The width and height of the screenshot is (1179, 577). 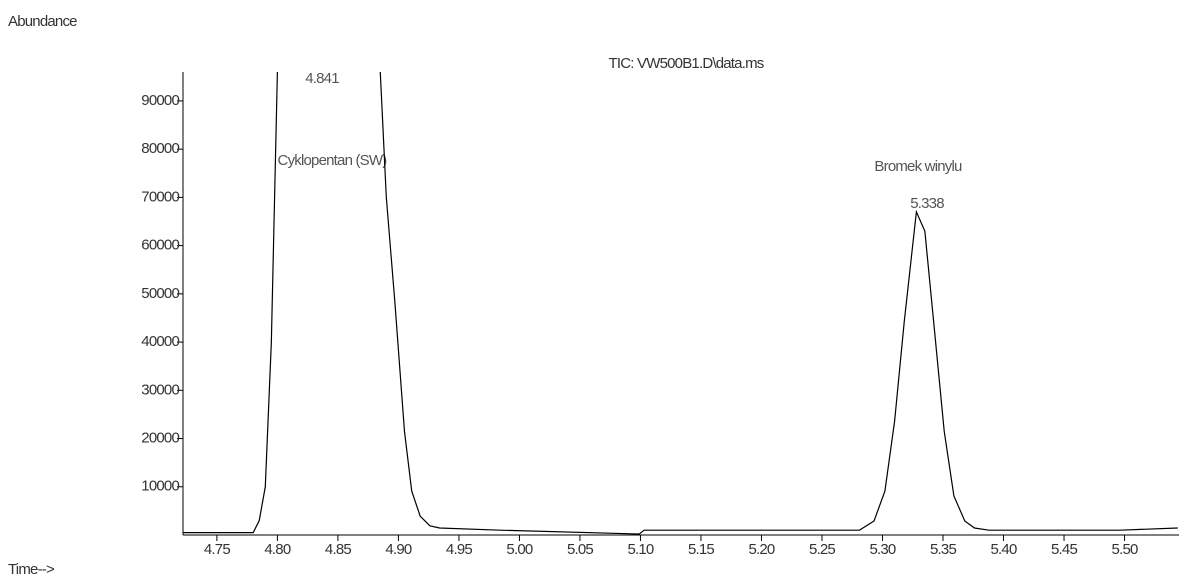 I want to click on x-tick-label: 5.00, so click(x=519, y=549).